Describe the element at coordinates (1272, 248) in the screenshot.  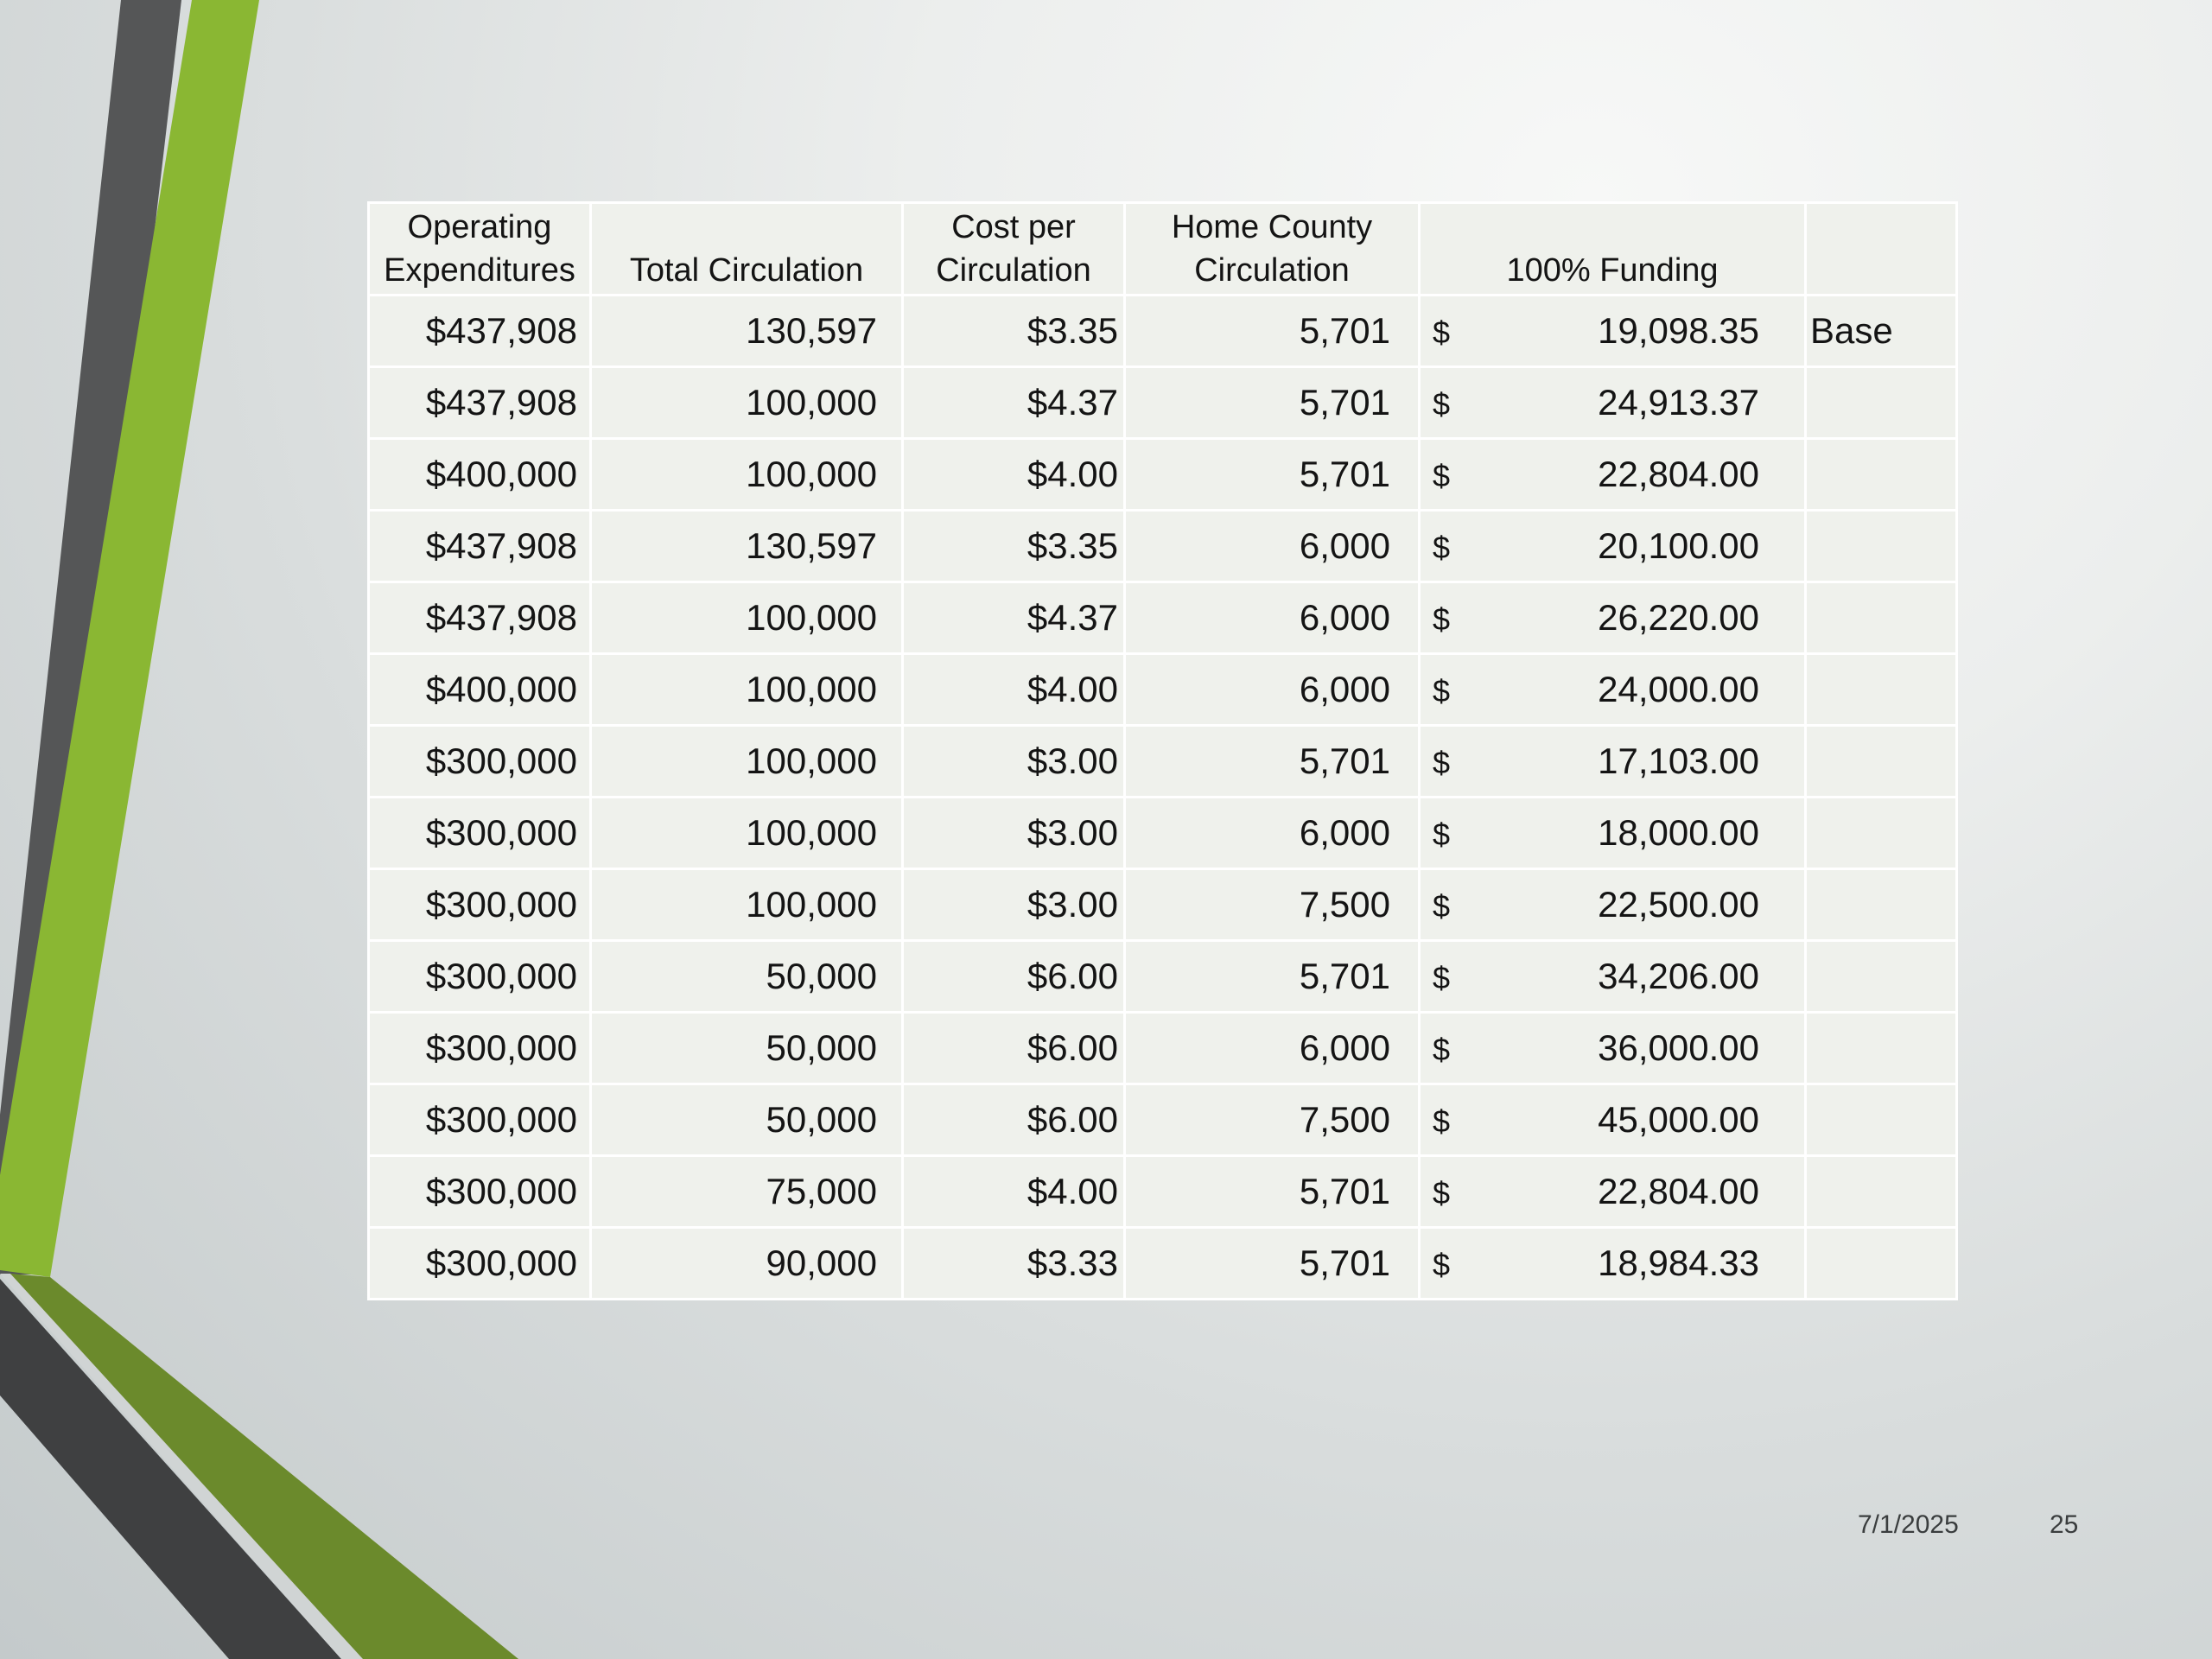
I see `header-home-county-circulation: Home County Circulation` at that location.